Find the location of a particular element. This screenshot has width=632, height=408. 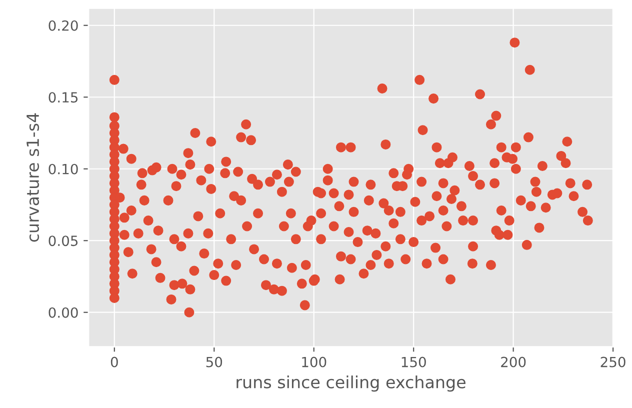

x-tick-label: 250 is located at coordinates (613, 362).